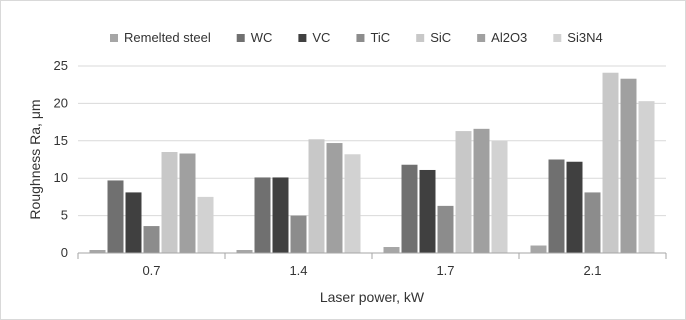 The width and height of the screenshot is (686, 320). Describe the element at coordinates (61, 65) in the screenshot. I see `y-tick-label: 25` at that location.